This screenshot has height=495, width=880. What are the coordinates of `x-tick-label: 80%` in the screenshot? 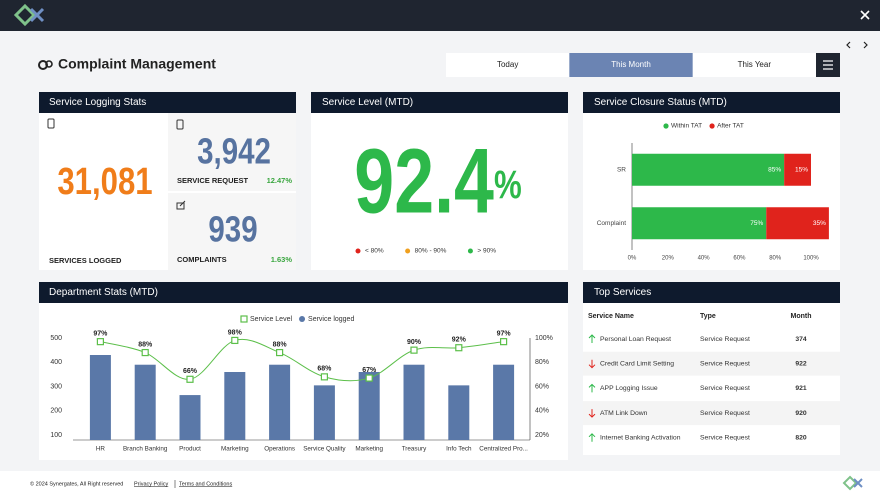 It's located at (775, 259).